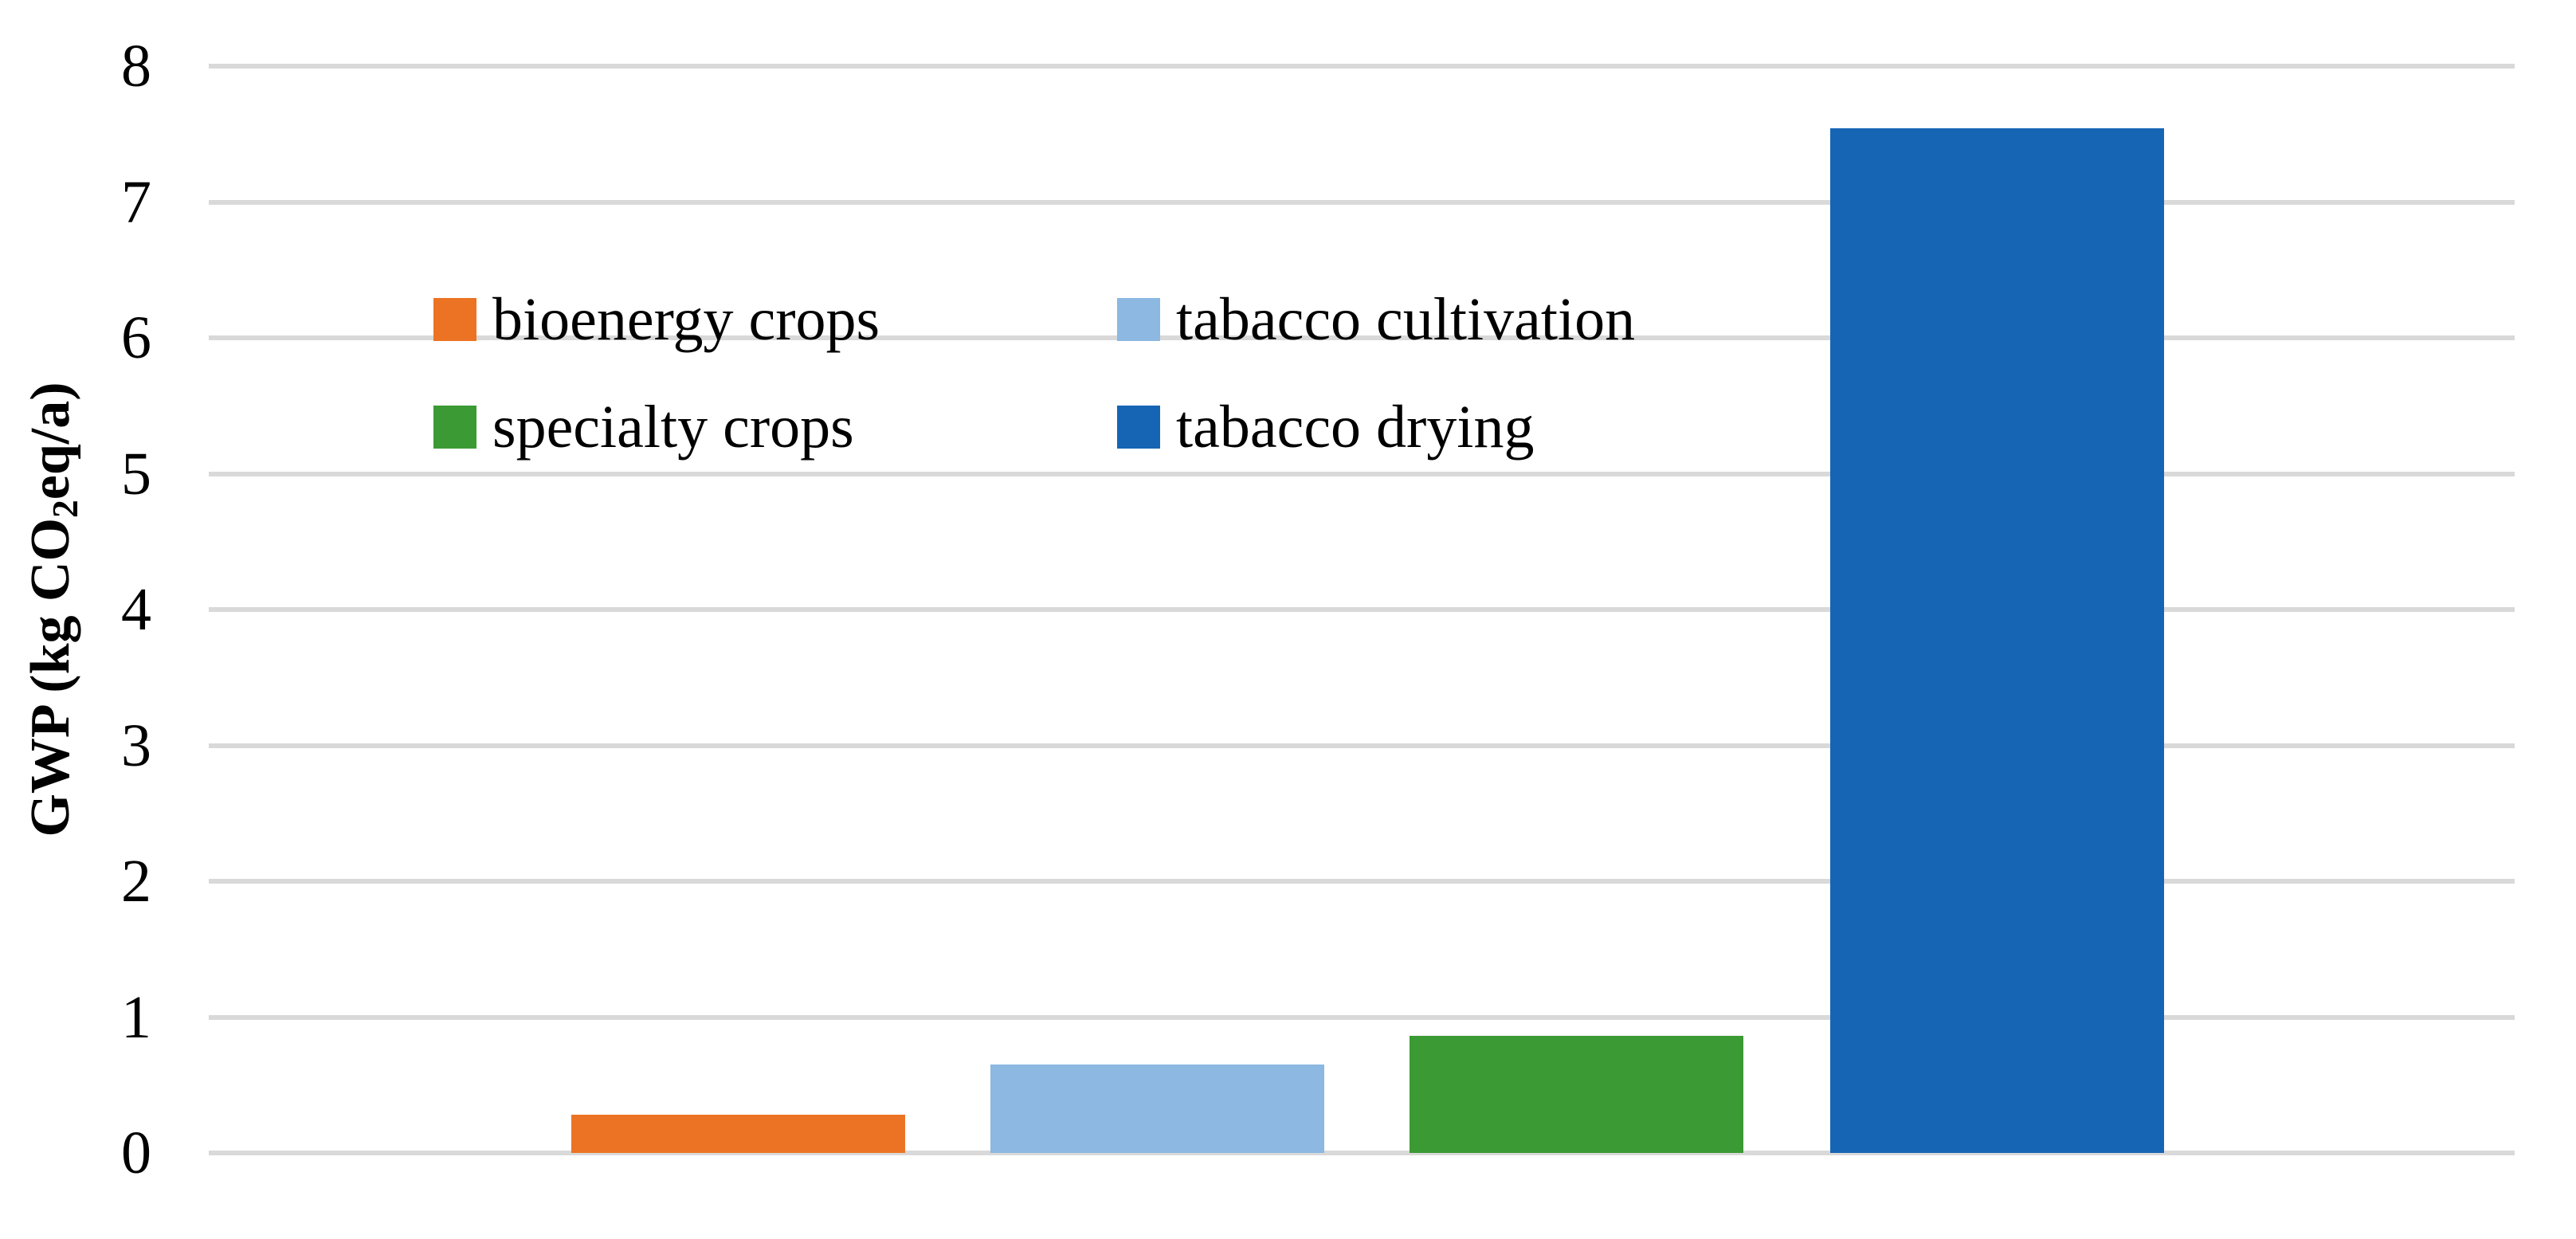 The image size is (2576, 1239). Describe the element at coordinates (136, 1152) in the screenshot. I see `y-tick-label: 0` at that location.